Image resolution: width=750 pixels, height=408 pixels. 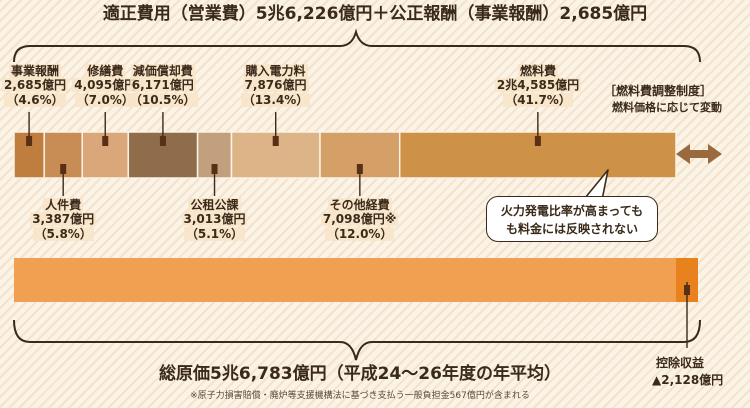 What do you see at coordinates (105, 99) in the screenshot?
I see `segment-percent-2: （7.0%）` at bounding box center [105, 99].